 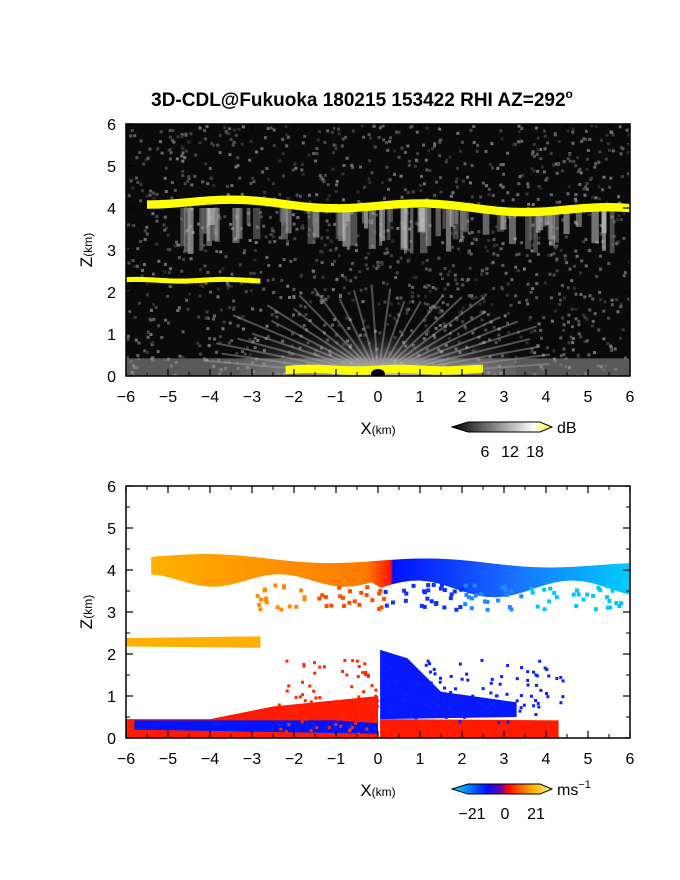 I want to click on y-tick-label: 3, so click(x=111, y=251).